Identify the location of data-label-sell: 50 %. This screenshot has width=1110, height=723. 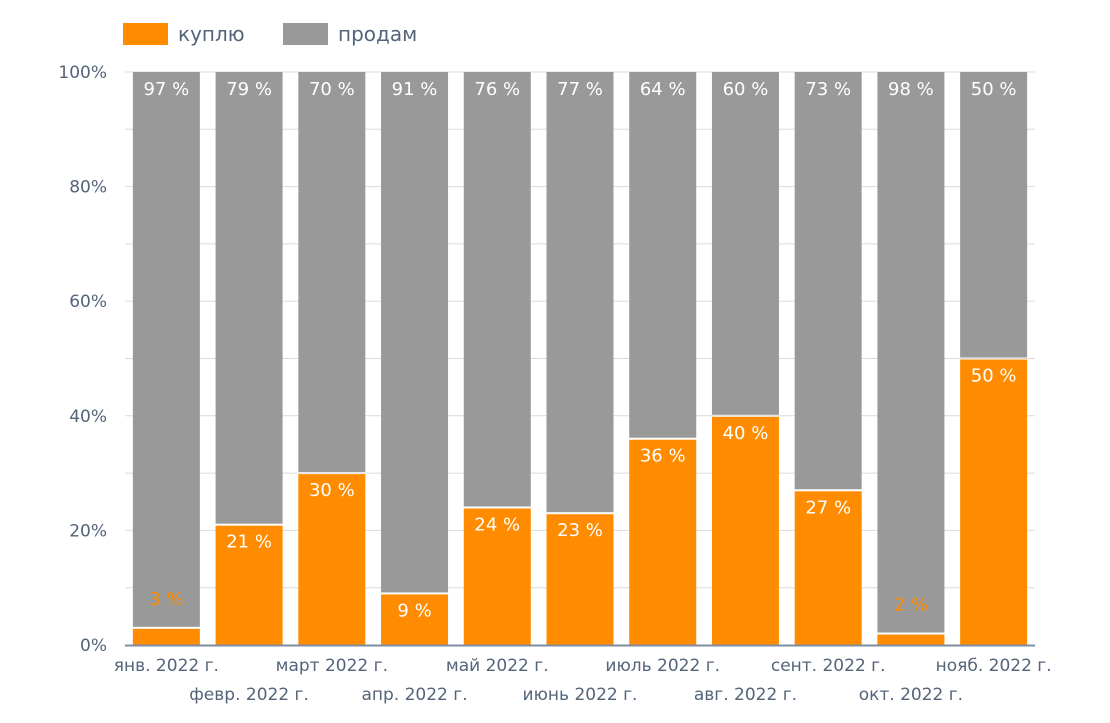
(994, 89).